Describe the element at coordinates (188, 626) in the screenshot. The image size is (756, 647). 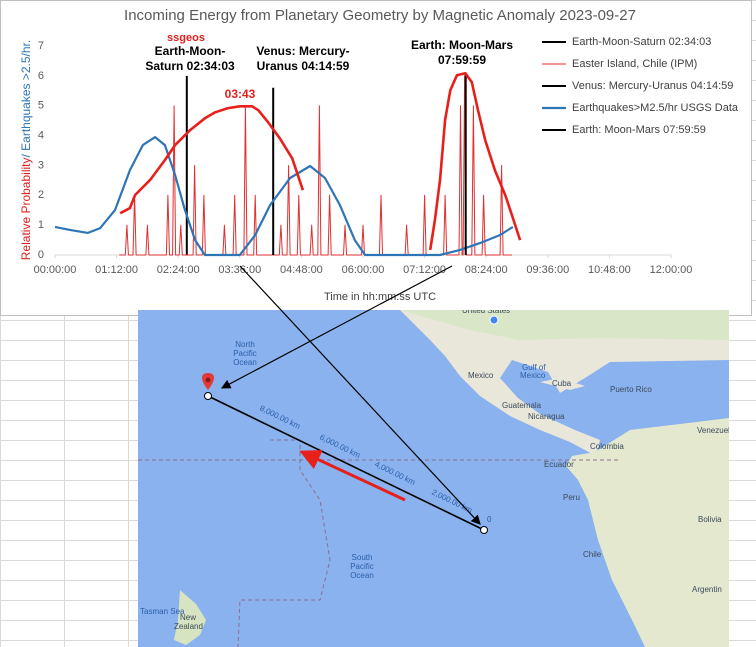
I see `place-label: Zealand` at that location.